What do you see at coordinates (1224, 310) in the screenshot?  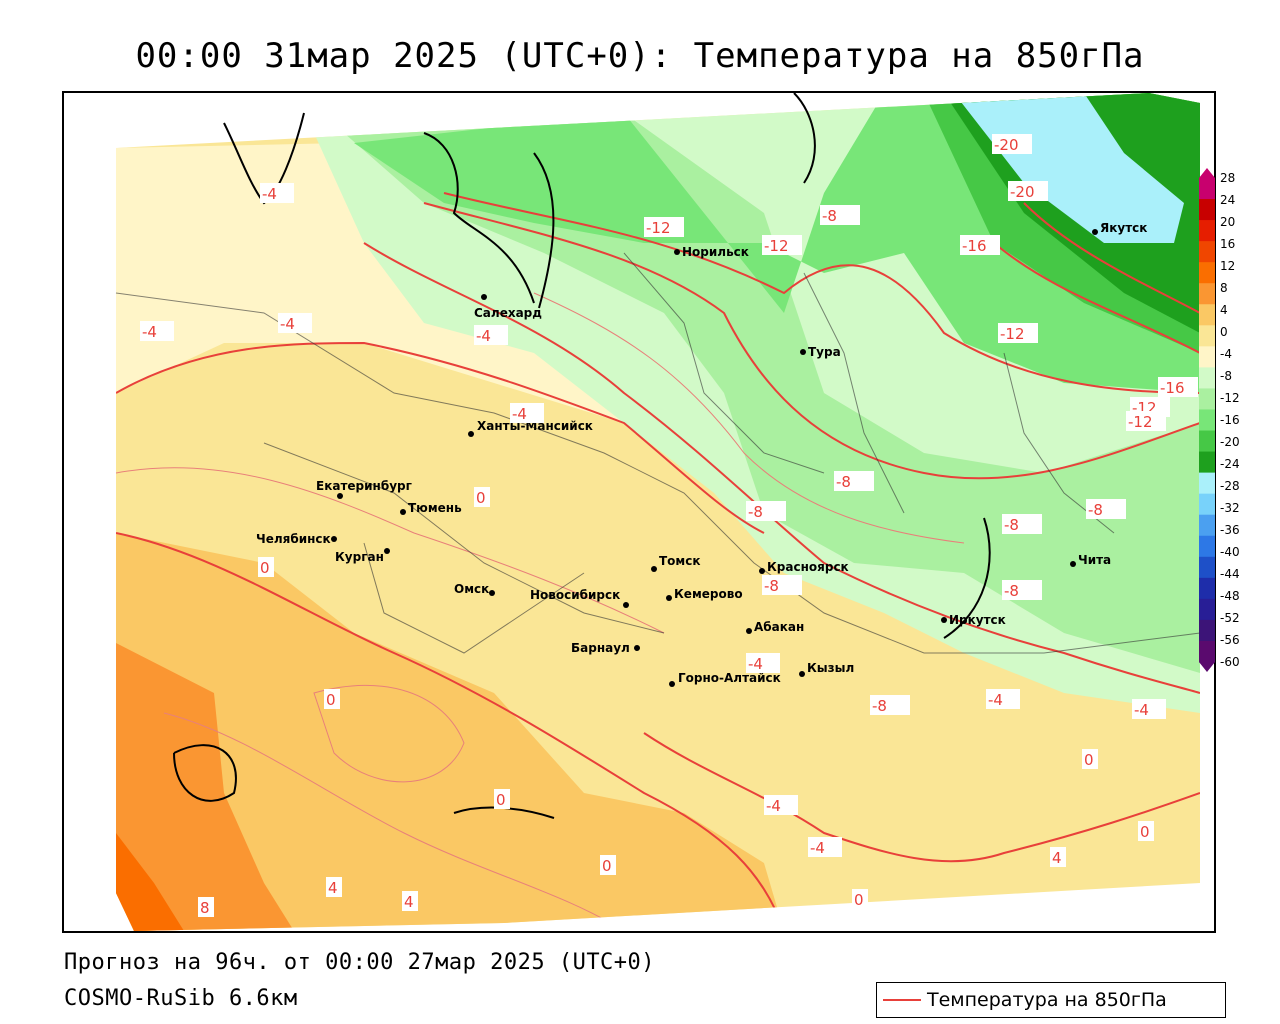 I see `colorbar-tick-label: 4` at bounding box center [1224, 310].